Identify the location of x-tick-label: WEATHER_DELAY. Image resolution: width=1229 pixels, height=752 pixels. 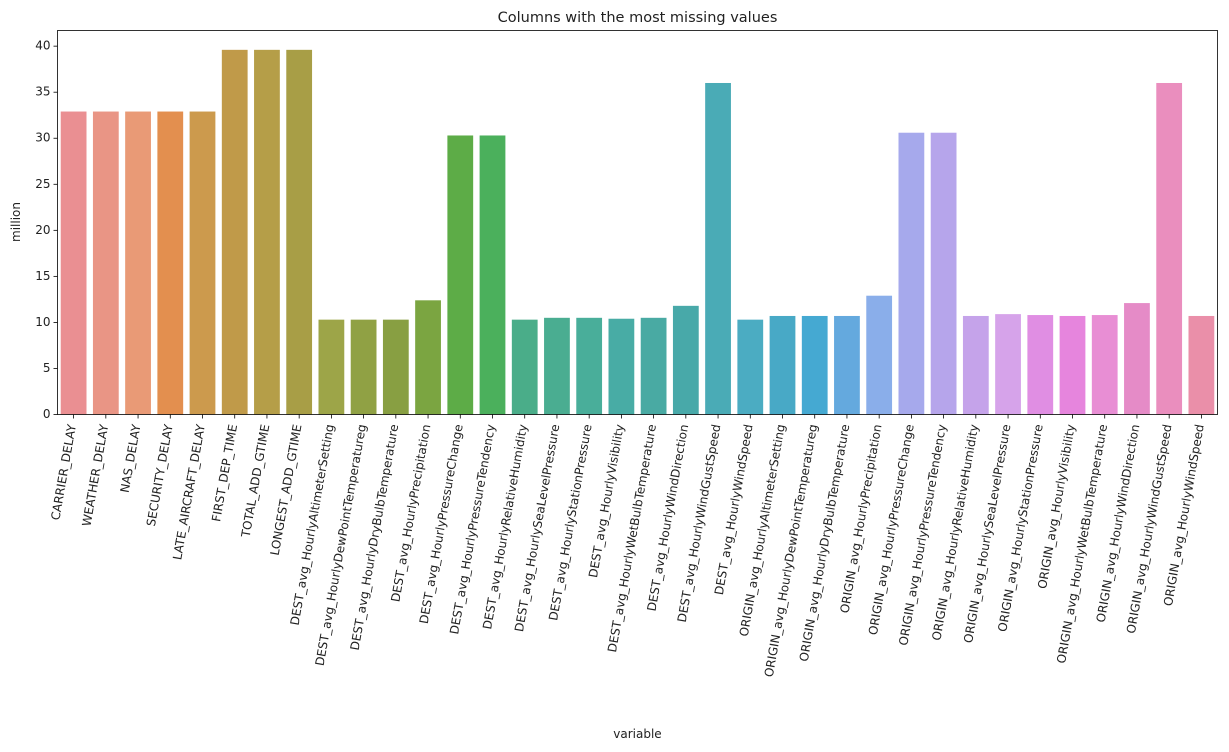
(95, 475).